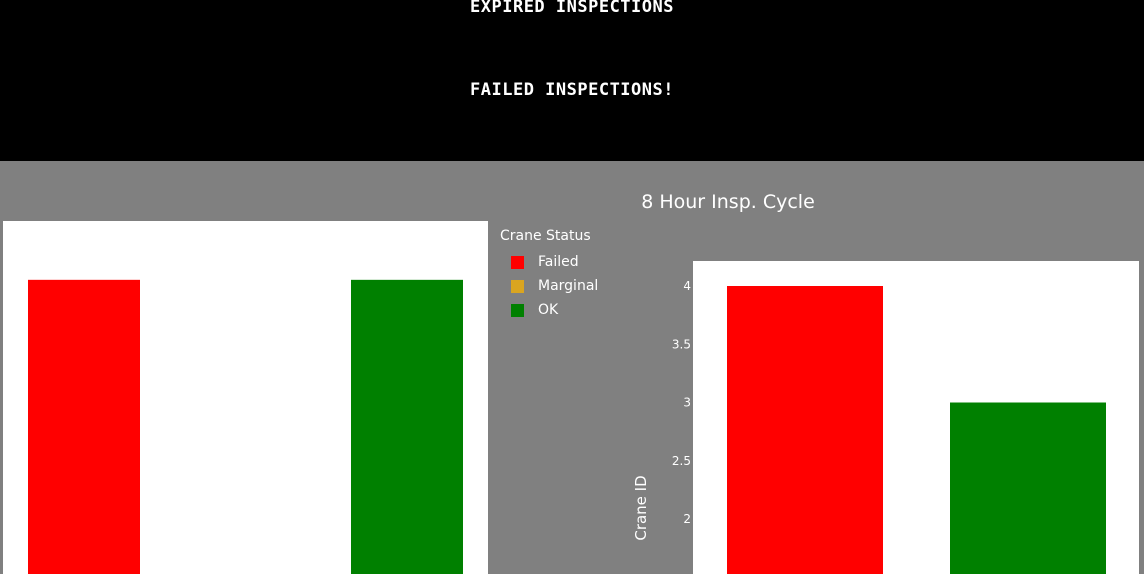  Describe the element at coordinates (687, 286) in the screenshot. I see `y-tick-label: 4` at that location.